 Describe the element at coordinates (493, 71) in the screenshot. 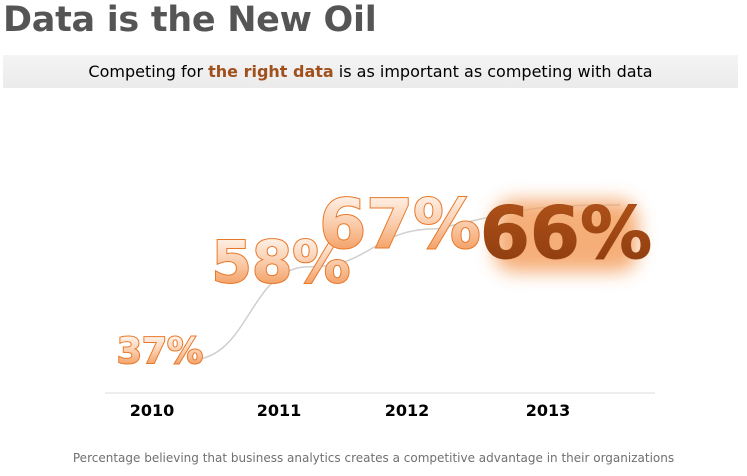

I see `subtitle-post: is as important as competing with data` at that location.